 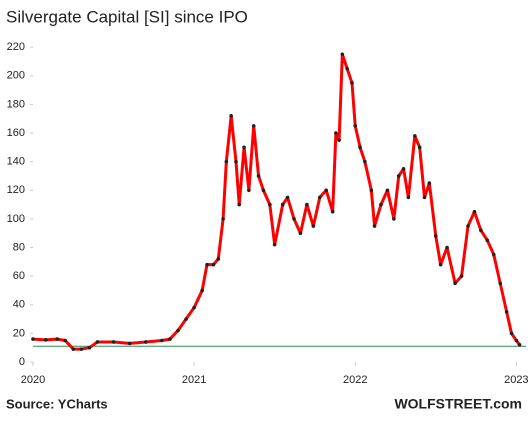 What do you see at coordinates (19, 276) in the screenshot?
I see `y-tick-label: 60` at bounding box center [19, 276].